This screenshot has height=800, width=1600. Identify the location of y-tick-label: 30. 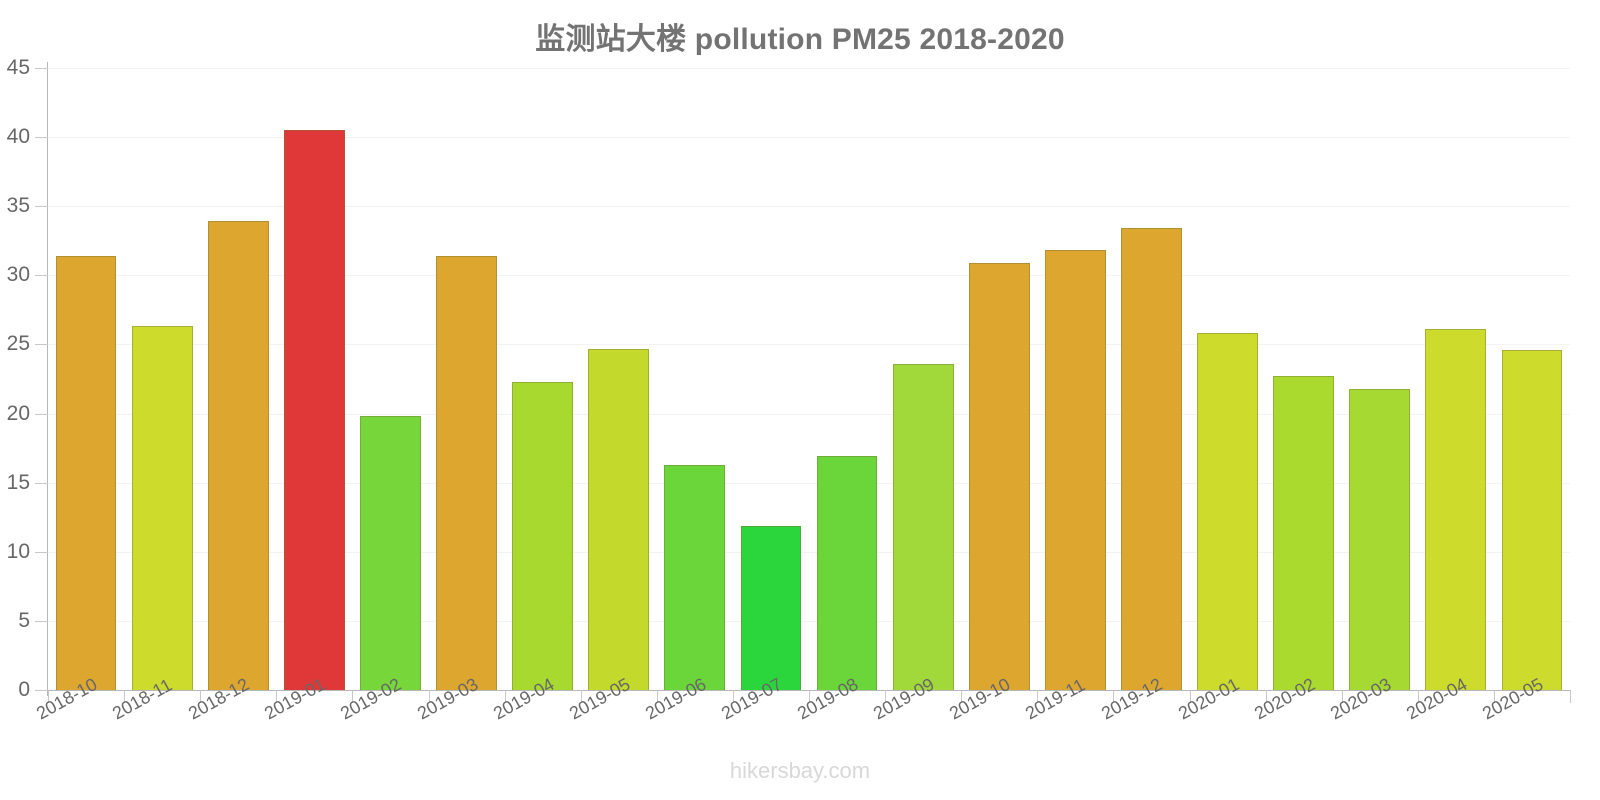
(18, 275).